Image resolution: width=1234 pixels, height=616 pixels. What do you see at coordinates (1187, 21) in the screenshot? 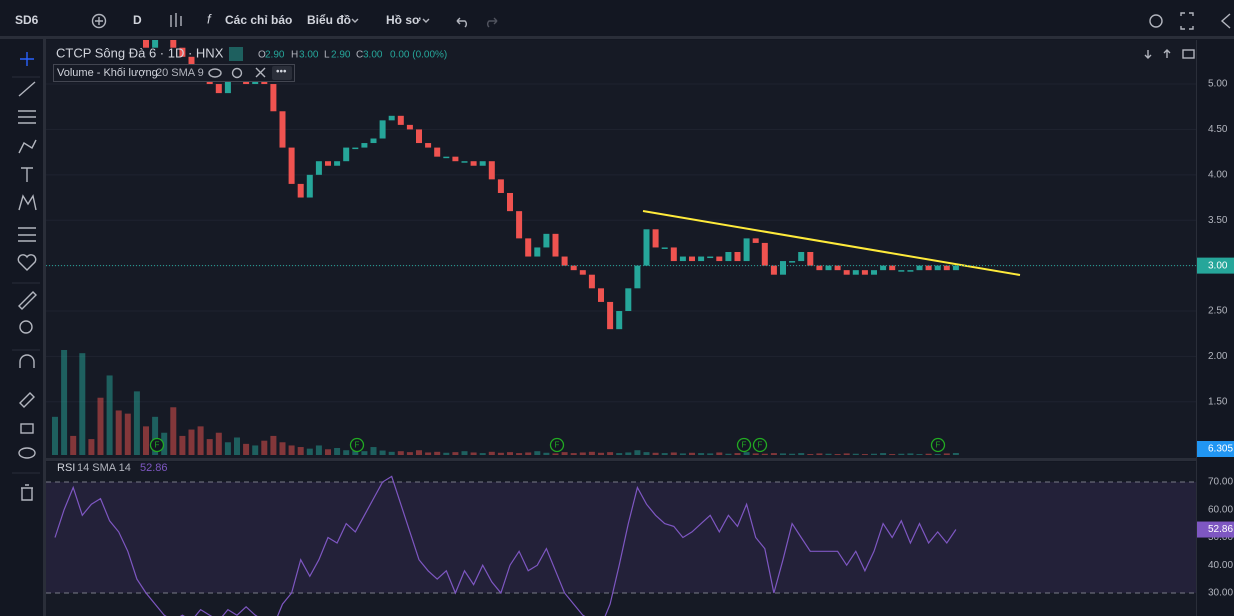
I see `fullscreen-icon` at bounding box center [1187, 21].